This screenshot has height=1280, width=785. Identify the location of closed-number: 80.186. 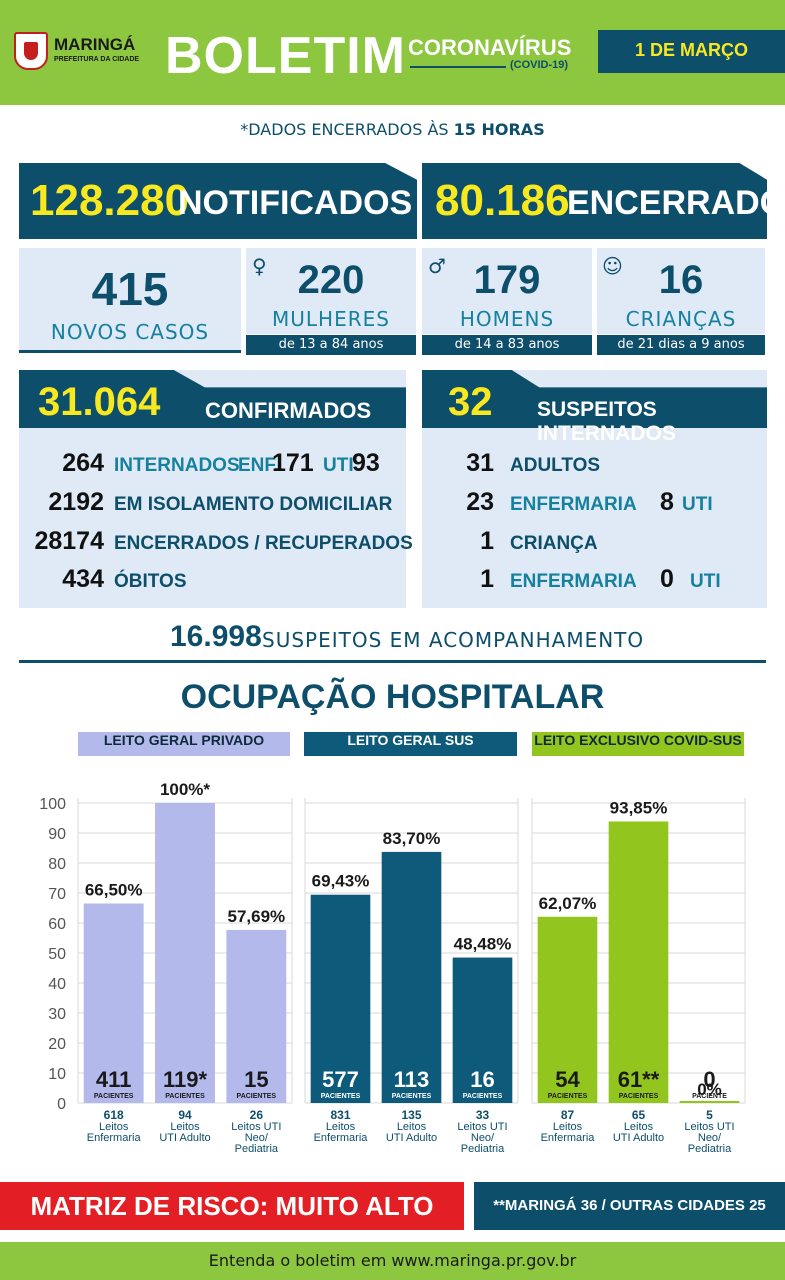
(502, 200).